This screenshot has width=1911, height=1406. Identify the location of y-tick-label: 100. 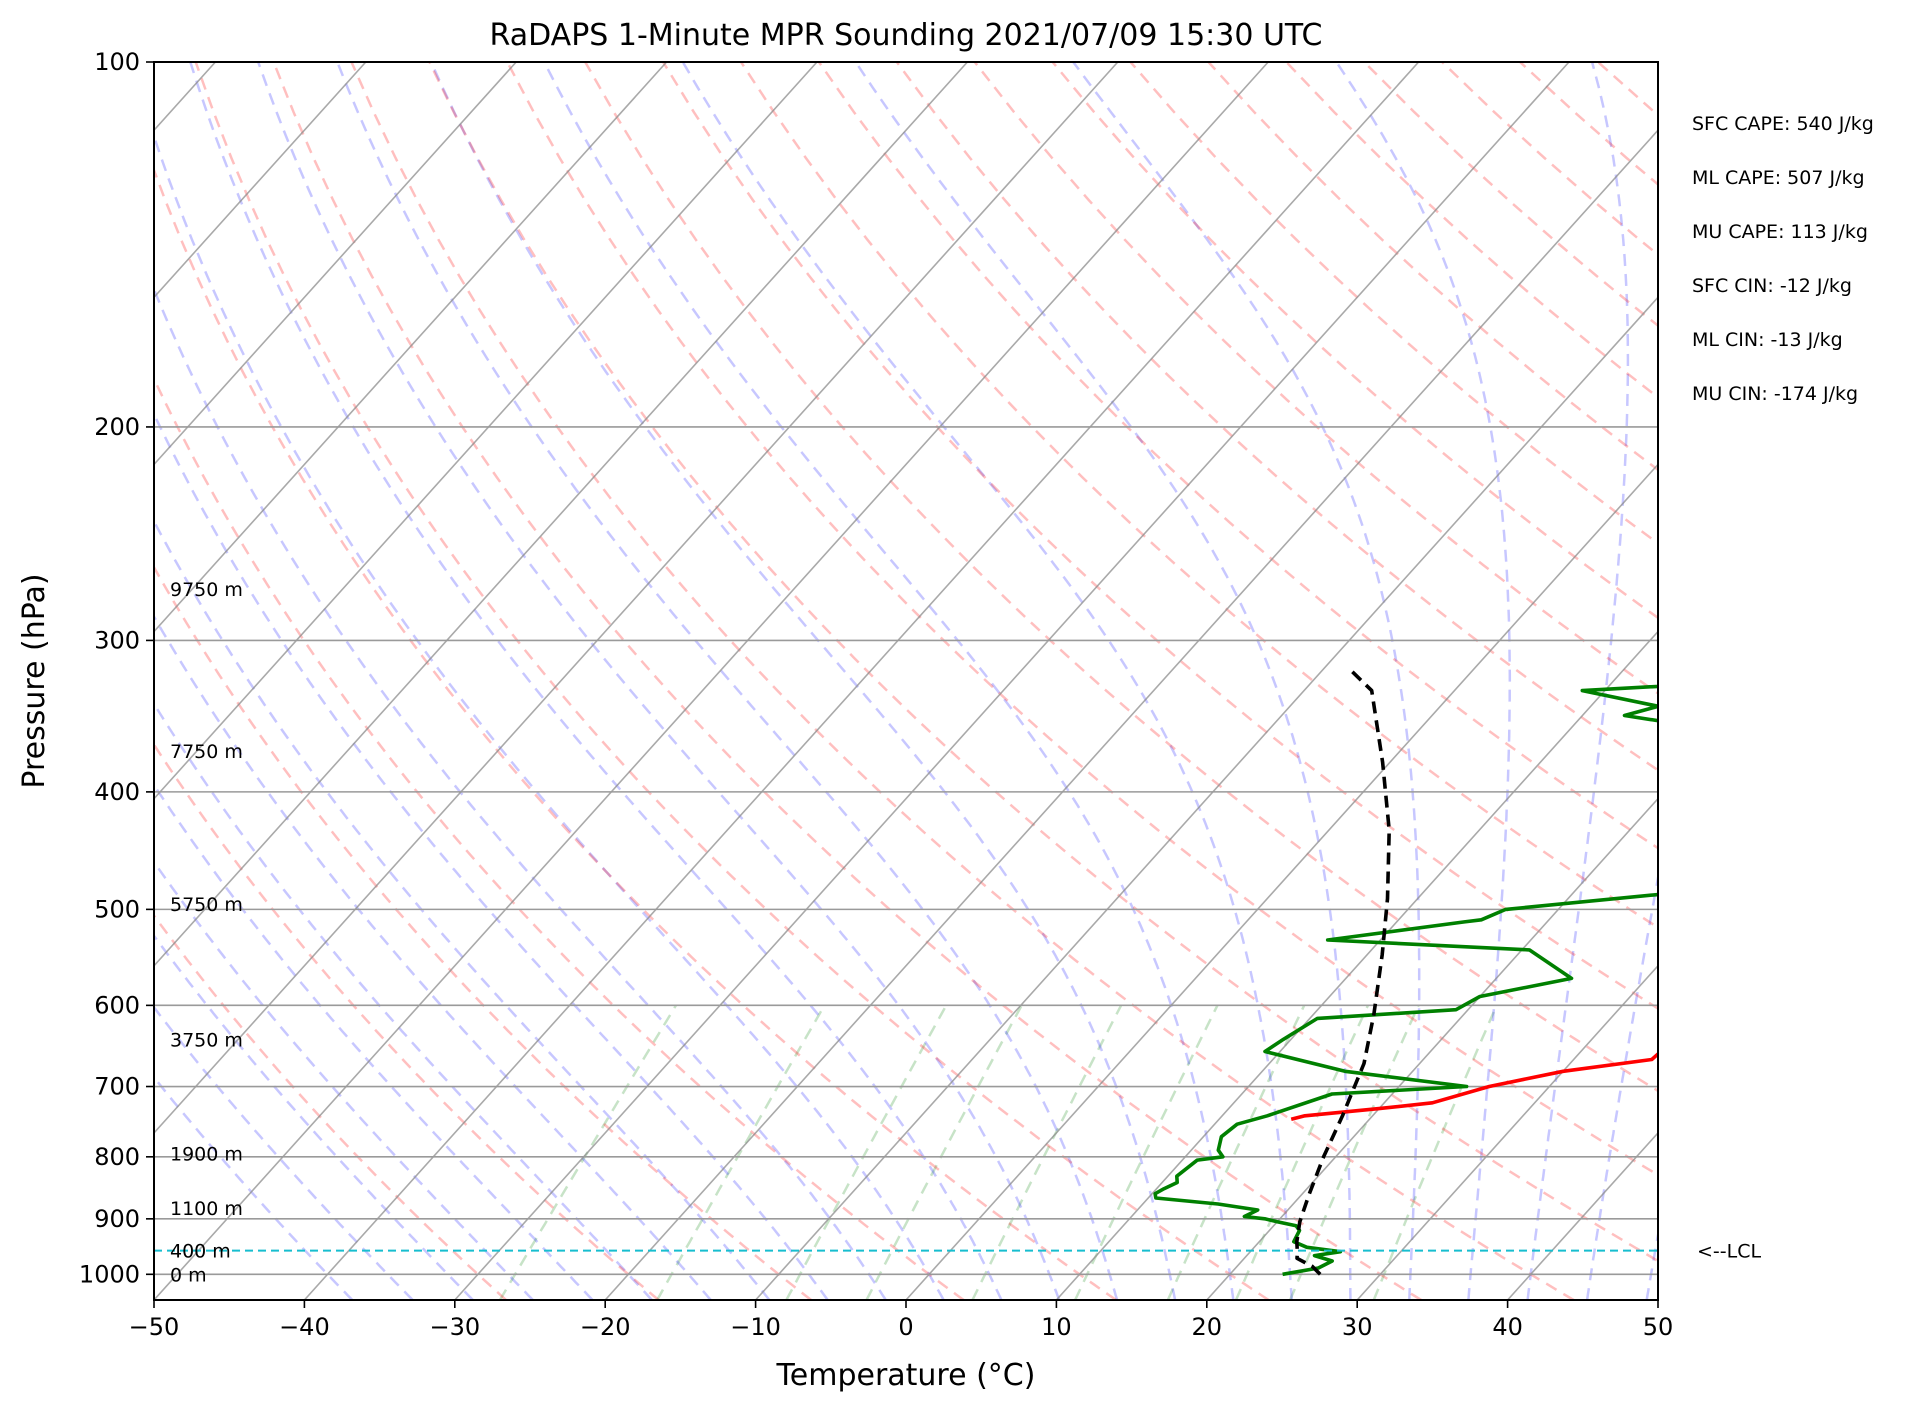
(117, 62).